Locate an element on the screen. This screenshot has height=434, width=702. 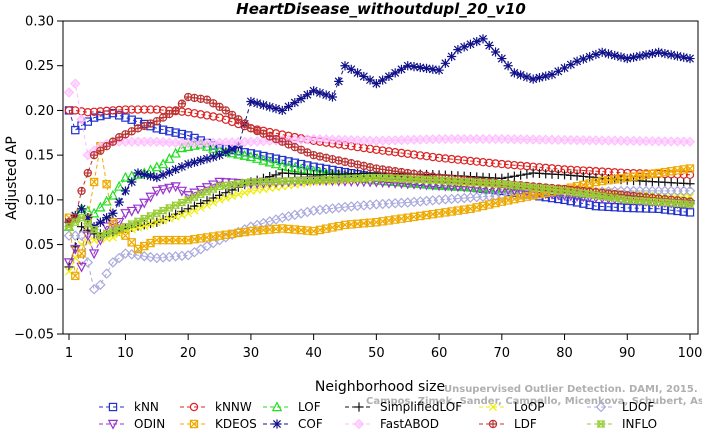
legend-item-odin: ODIN is located at coordinates (132, 424).